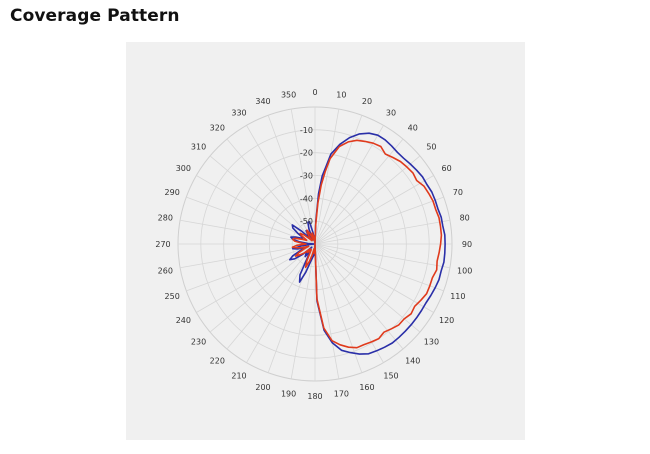  What do you see at coordinates (162, 244) in the screenshot?
I see `angle-tick-label: 270` at bounding box center [162, 244].